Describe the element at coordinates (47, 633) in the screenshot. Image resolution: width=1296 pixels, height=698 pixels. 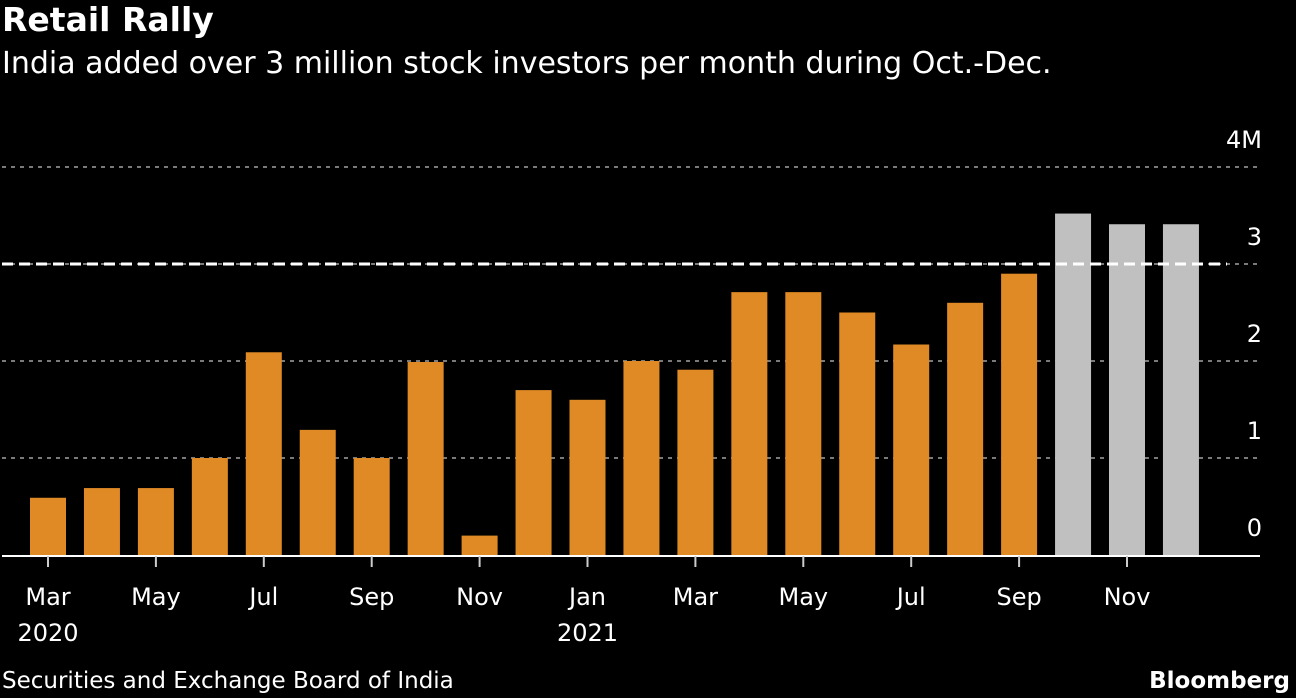
I see `x-tick-label-year: 2020` at that location.